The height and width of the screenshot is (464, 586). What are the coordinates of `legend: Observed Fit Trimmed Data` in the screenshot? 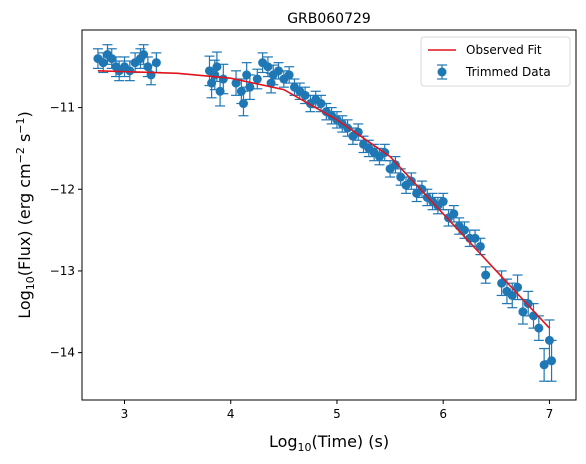 It's located at (495, 61).